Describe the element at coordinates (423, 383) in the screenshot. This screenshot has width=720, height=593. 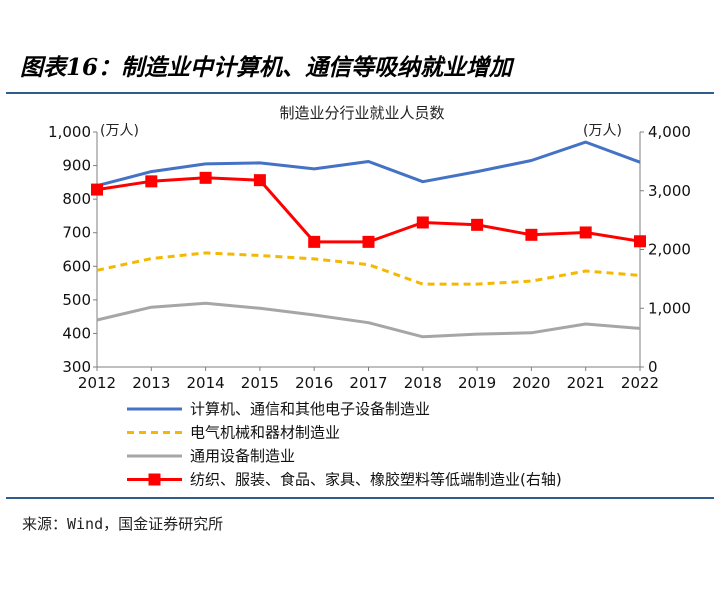
I see `x-tick-label: 2018` at that location.